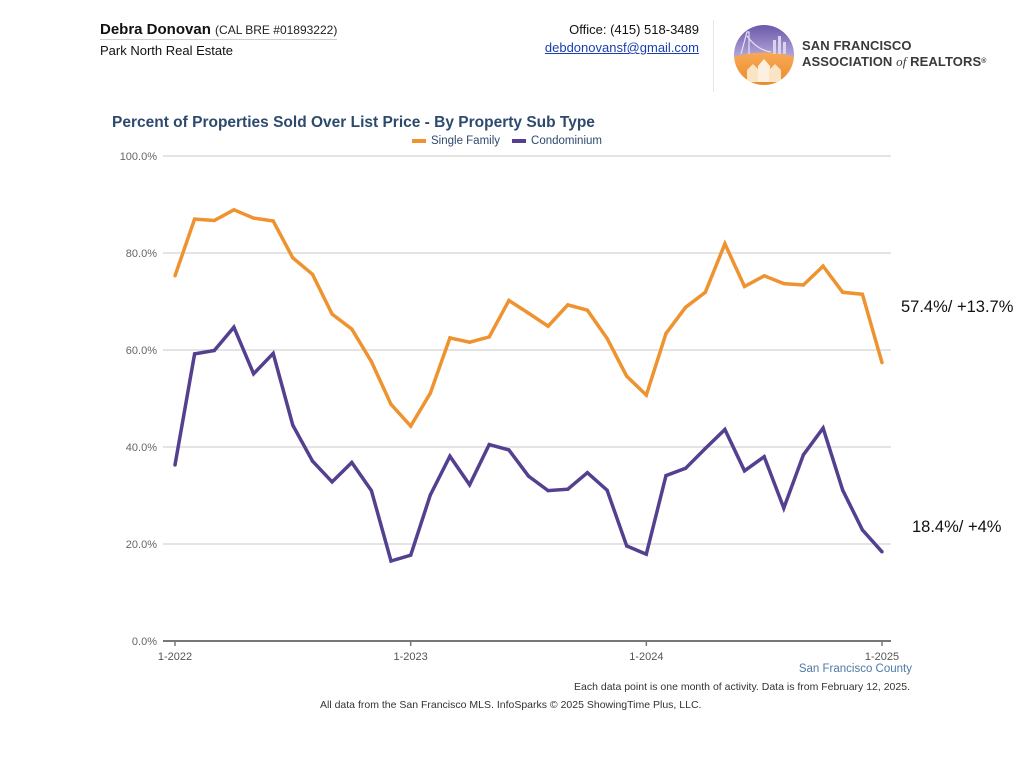  I want to click on y-tick-label: 40.0%, so click(141, 448).